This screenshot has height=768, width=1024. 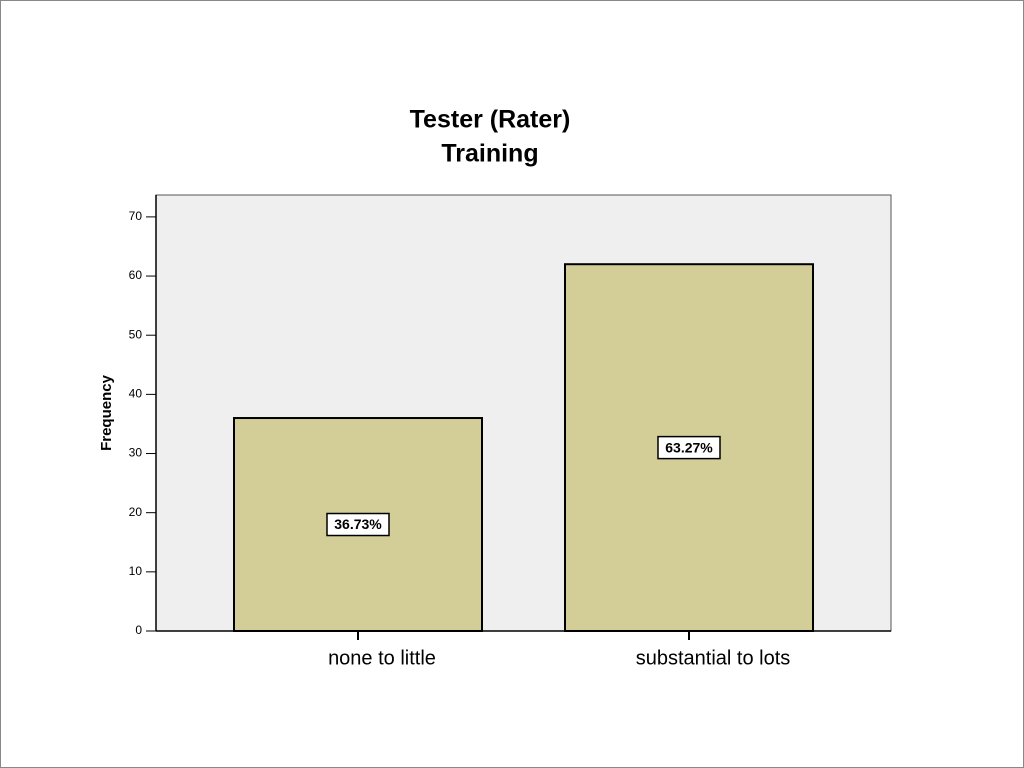 What do you see at coordinates (136, 453) in the screenshot?
I see `y-tick-label: 30` at bounding box center [136, 453].